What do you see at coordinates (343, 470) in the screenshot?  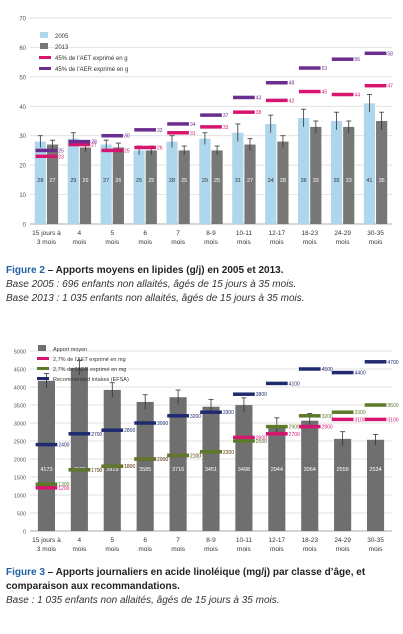 I see `bar-value-label: 2559` at bounding box center [343, 470].